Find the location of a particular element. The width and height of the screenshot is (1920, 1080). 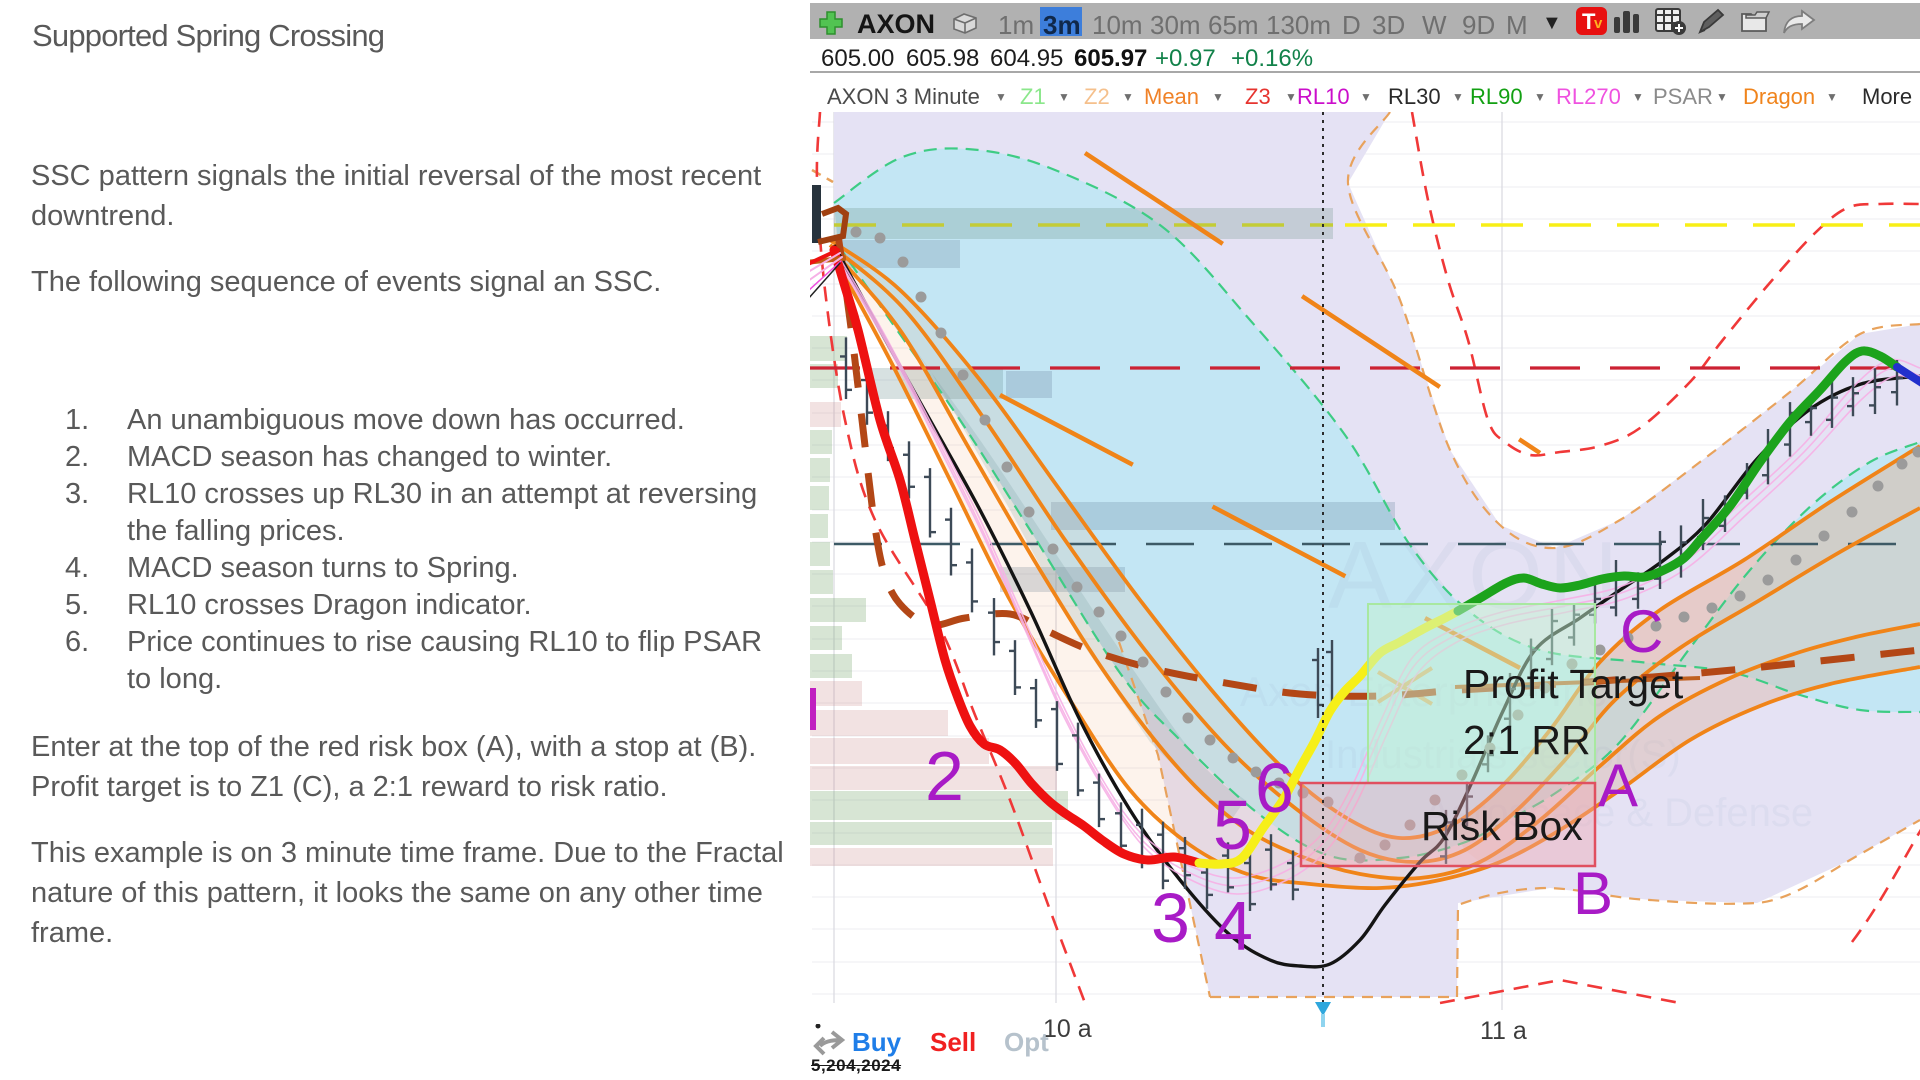

svg-text: A is located at coordinates (1618, 785).